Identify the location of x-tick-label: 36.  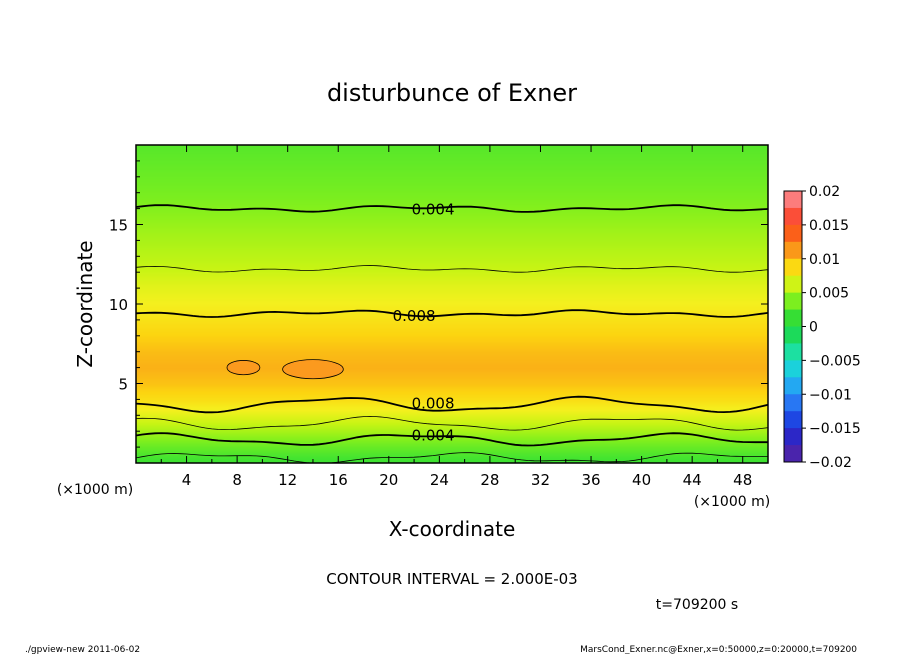
(590, 480).